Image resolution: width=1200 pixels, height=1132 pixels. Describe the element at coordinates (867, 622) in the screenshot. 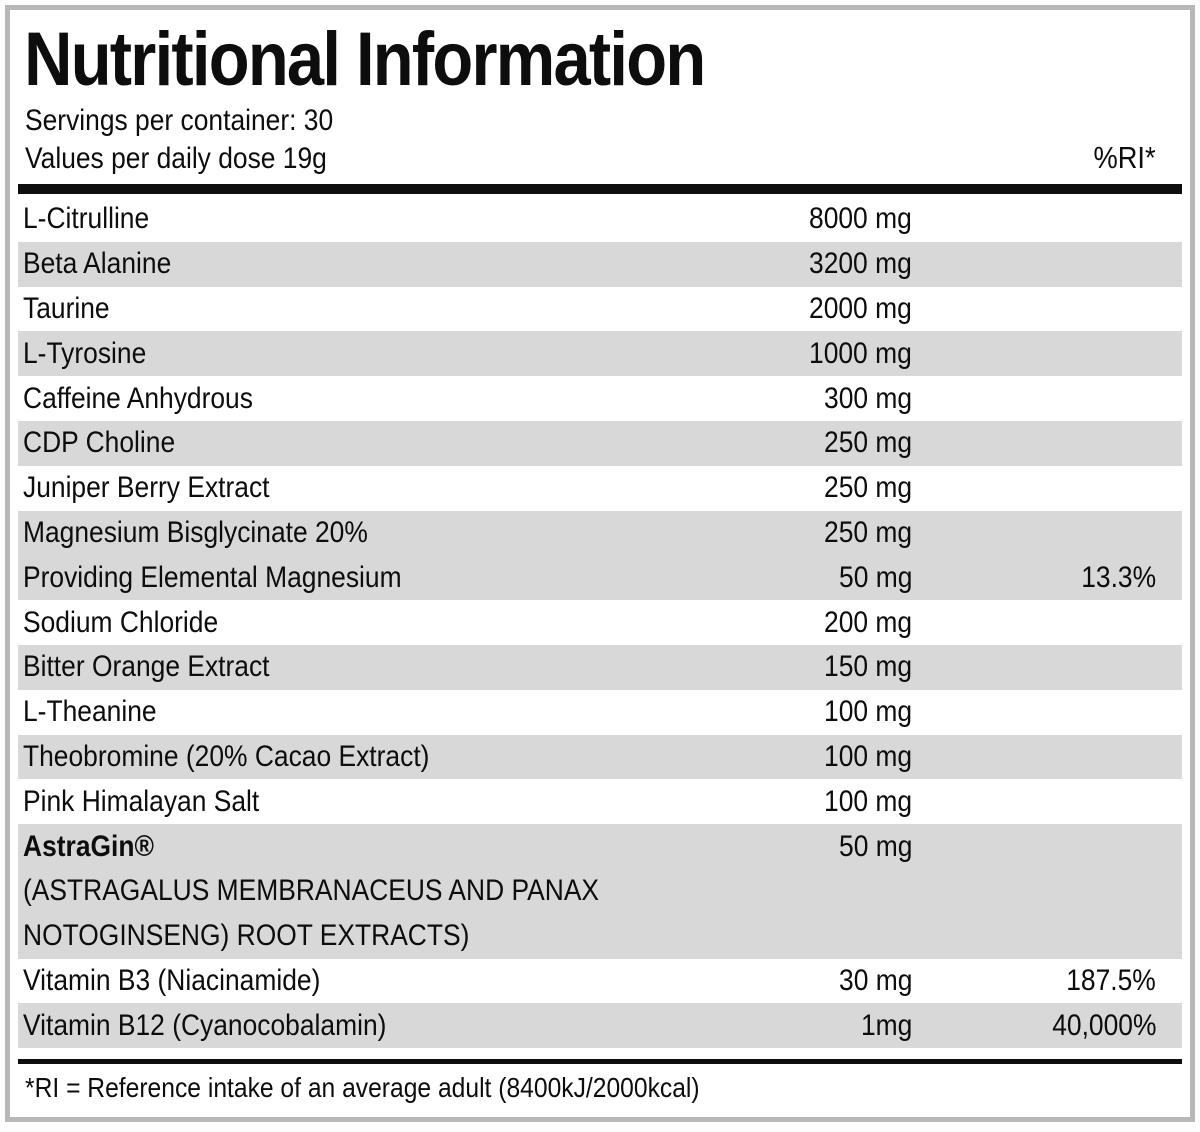

I see `ingredient-amount: 200 mg` at that location.